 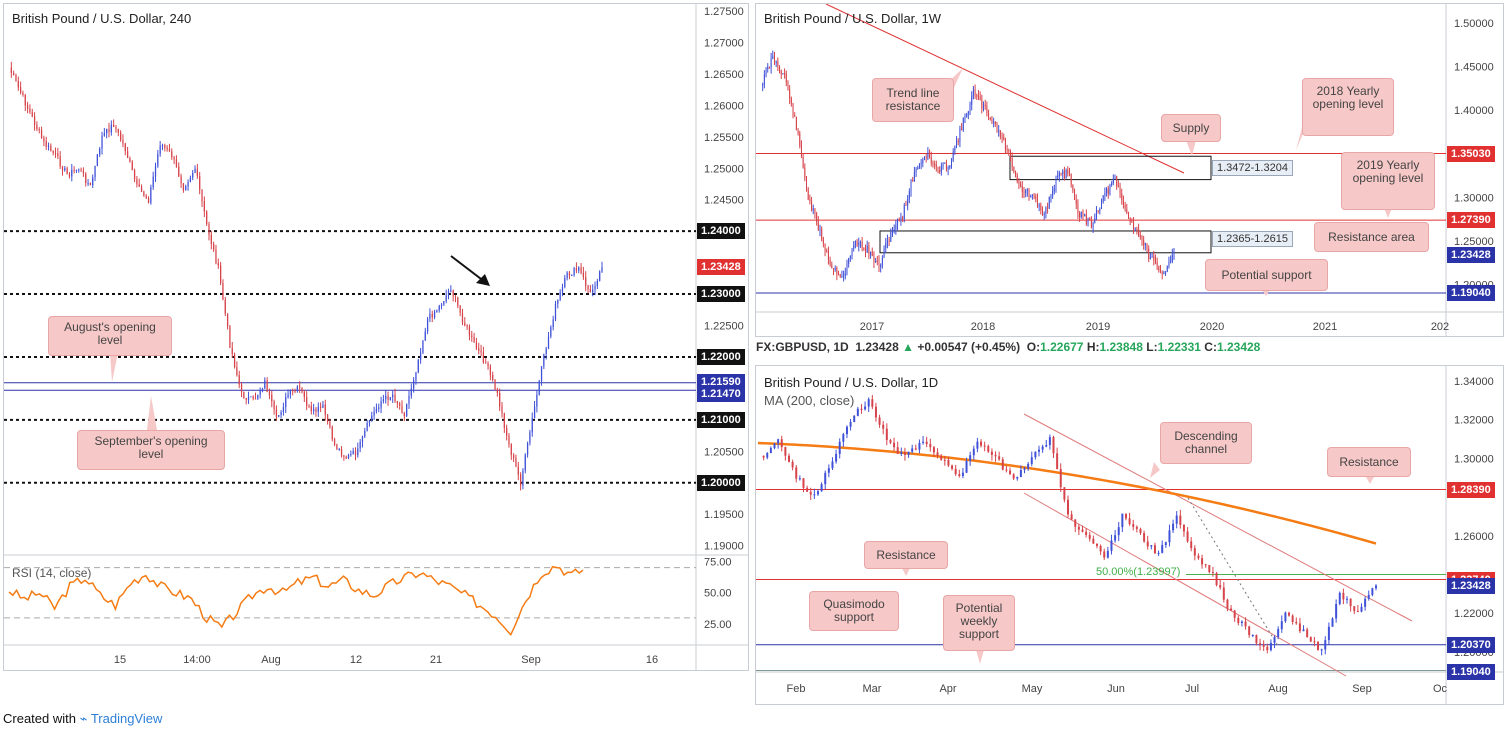 What do you see at coordinates (1474, 242) in the screenshot?
I see `y-tick-label: 1.25000` at bounding box center [1474, 242].